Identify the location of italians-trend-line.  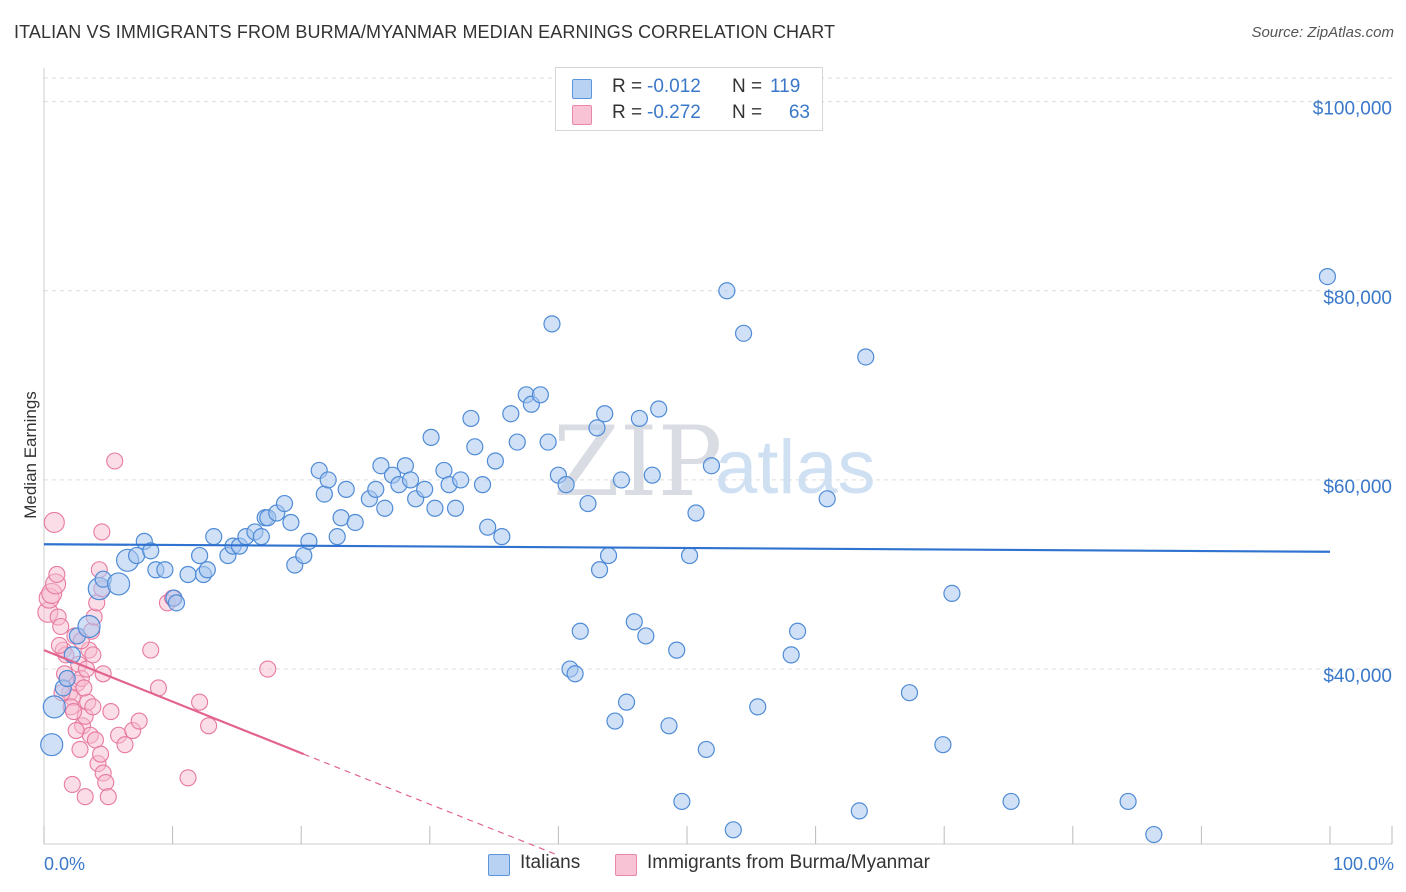
(687, 548).